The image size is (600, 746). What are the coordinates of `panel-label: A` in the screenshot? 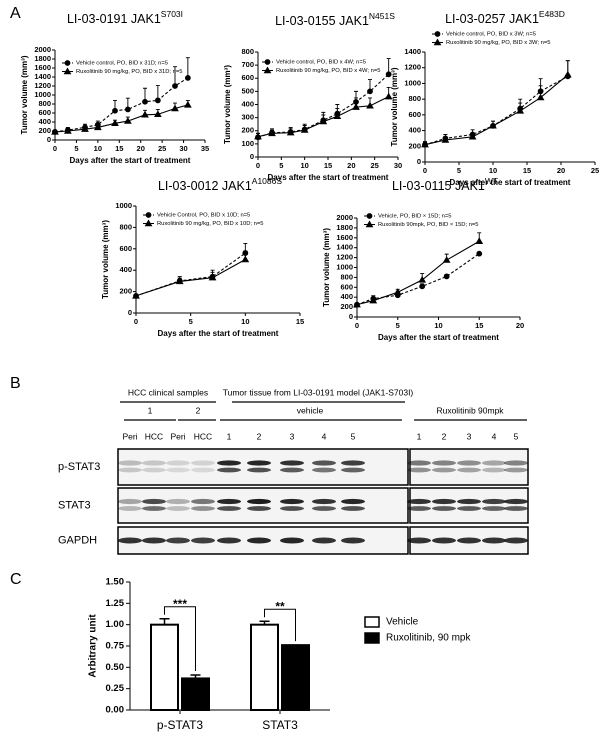 It's located at (15, 13).